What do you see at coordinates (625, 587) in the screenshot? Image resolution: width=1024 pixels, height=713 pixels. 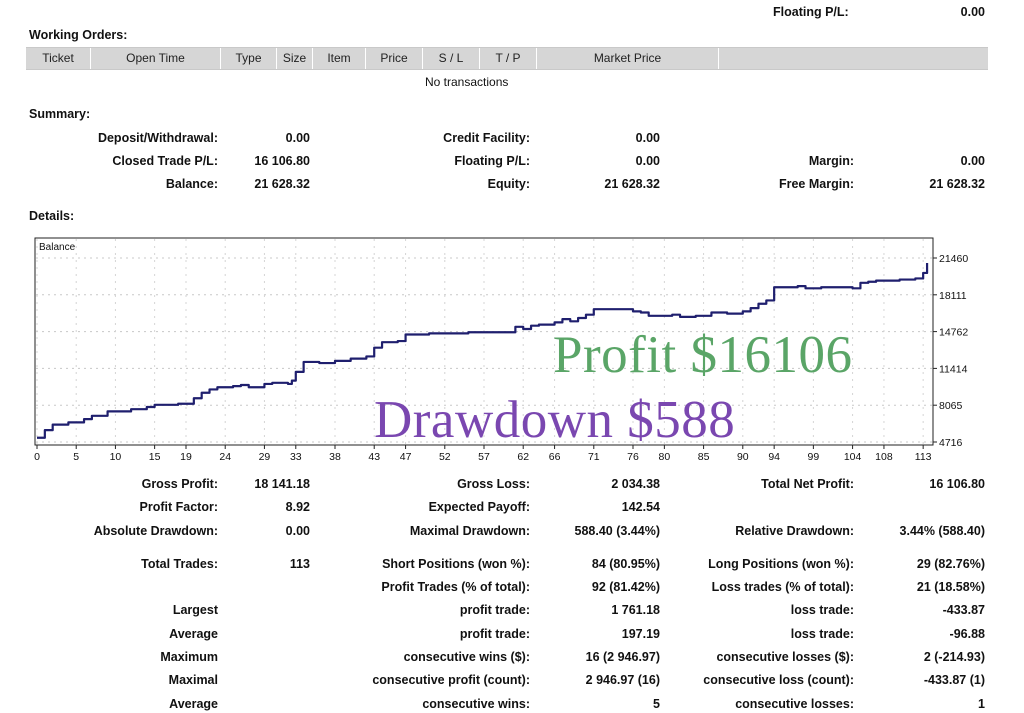 I see `profit-trades-value: 92 (81.42%)` at bounding box center [625, 587].